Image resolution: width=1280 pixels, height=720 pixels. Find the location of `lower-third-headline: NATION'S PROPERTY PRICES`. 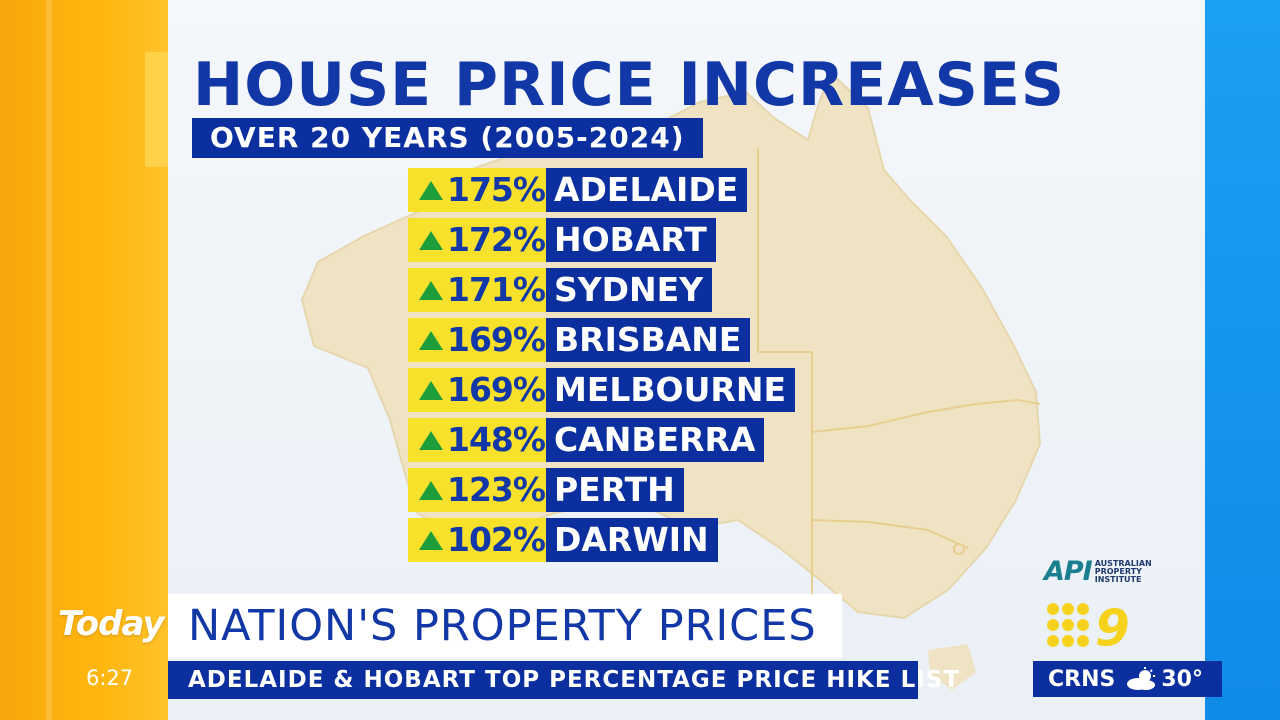

lower-third-headline: NATION'S PROPERTY PRICES is located at coordinates (505, 626).